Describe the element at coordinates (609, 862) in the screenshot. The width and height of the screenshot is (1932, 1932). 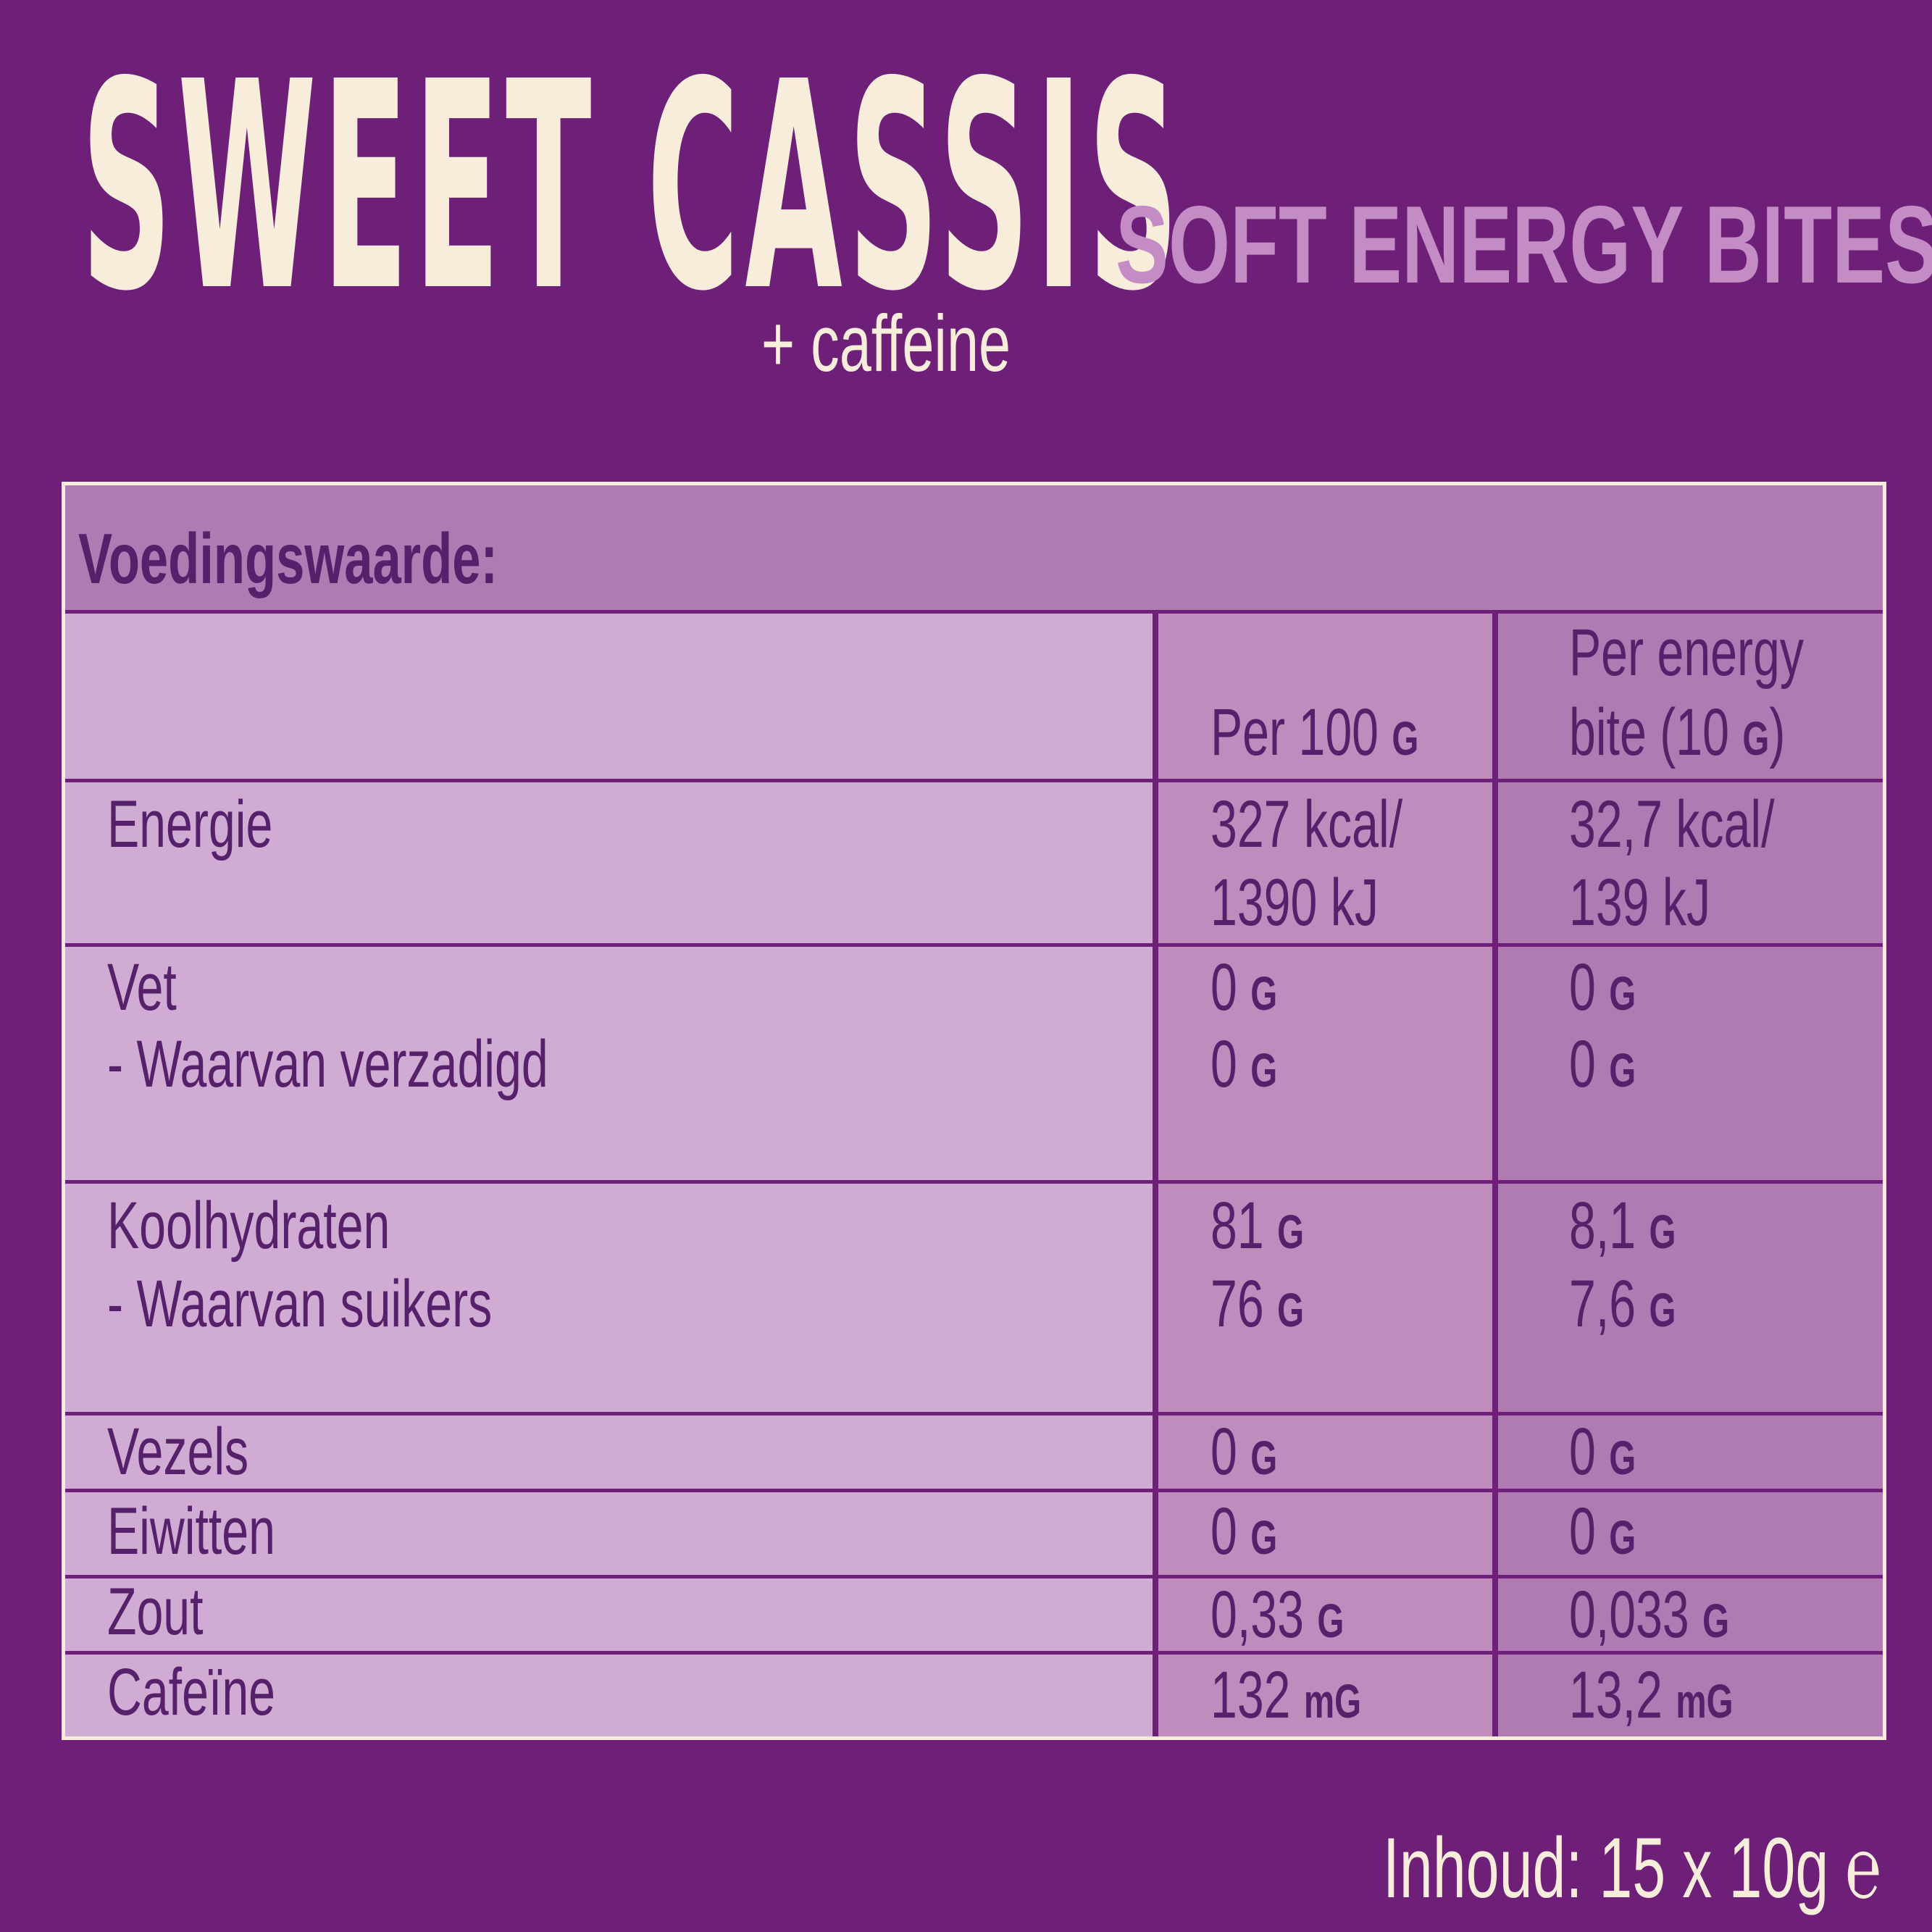
I see `row-energie-label: Energie` at that location.